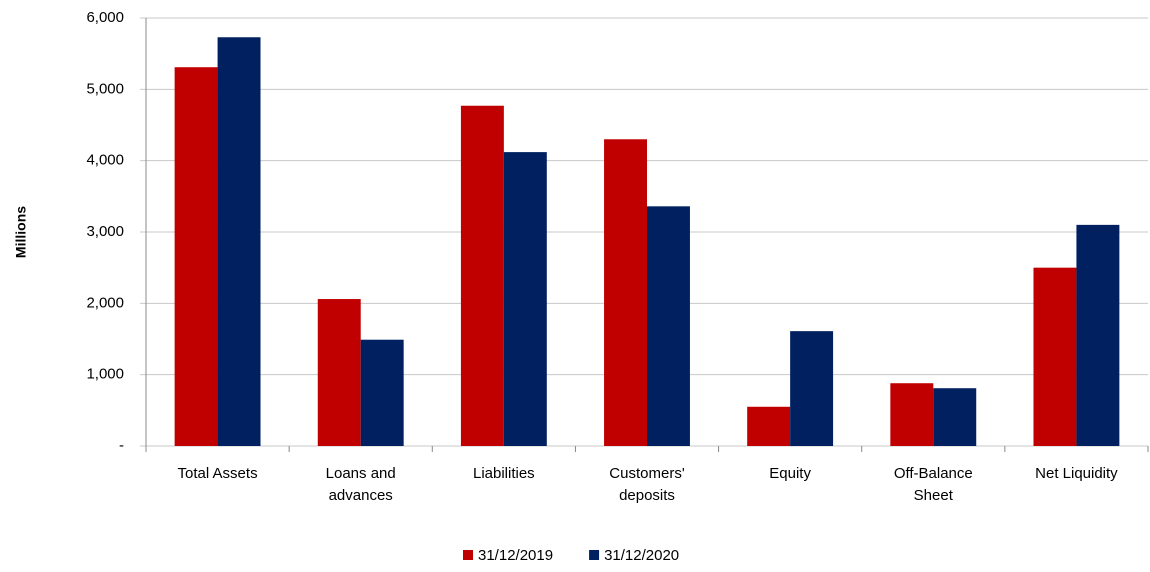  What do you see at coordinates (105, 231) in the screenshot?
I see `y-tick-label: 3,000` at bounding box center [105, 231].